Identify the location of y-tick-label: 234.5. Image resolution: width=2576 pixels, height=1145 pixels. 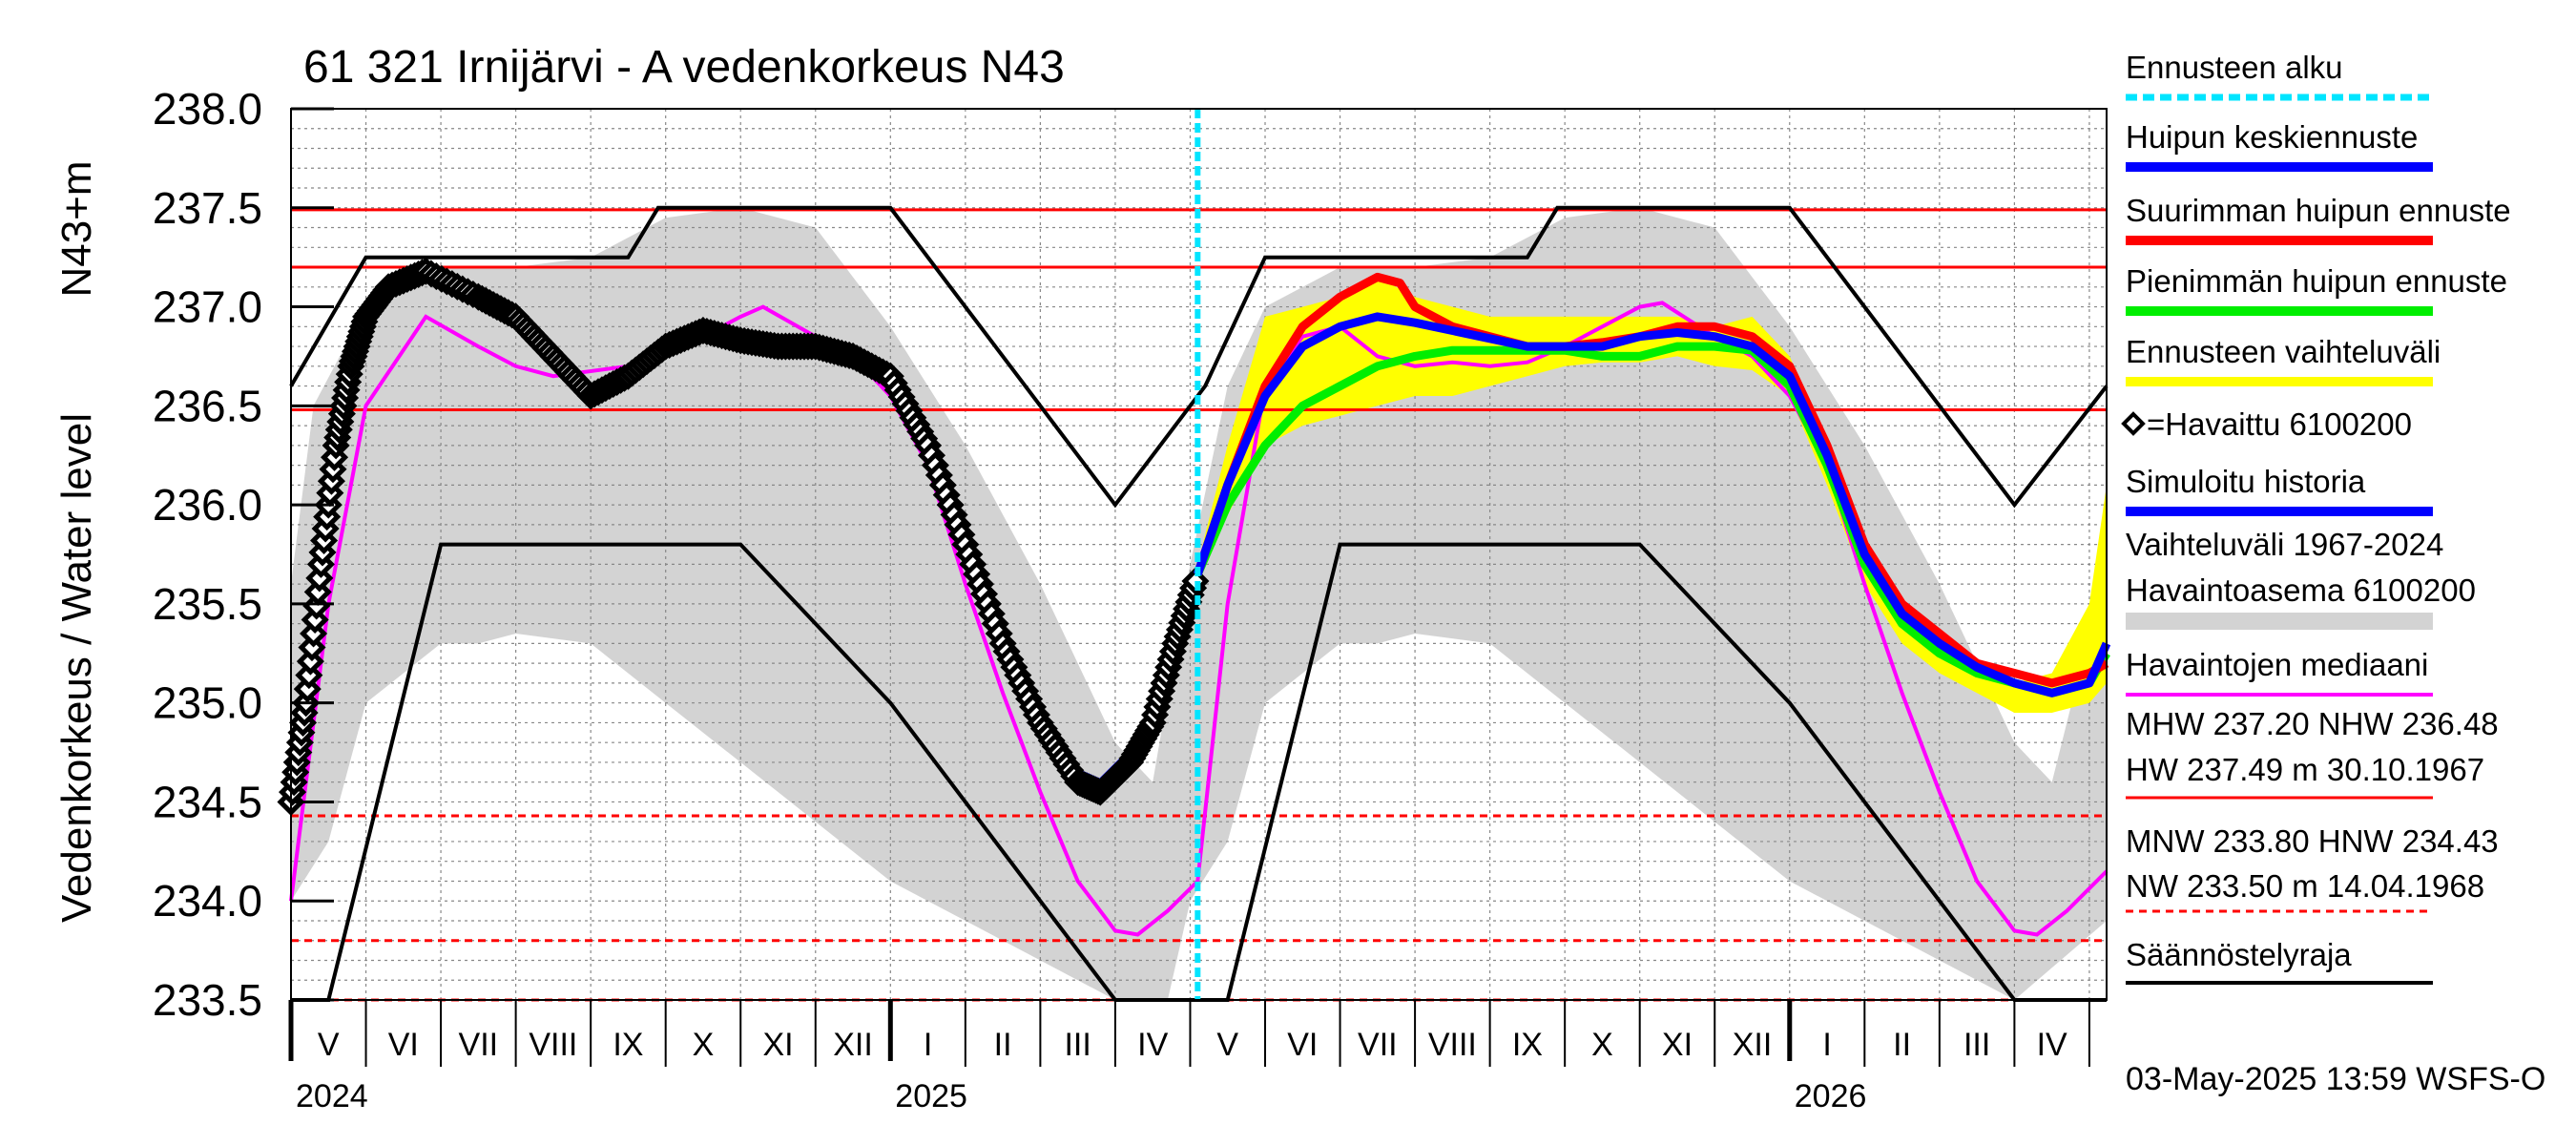
(207, 801).